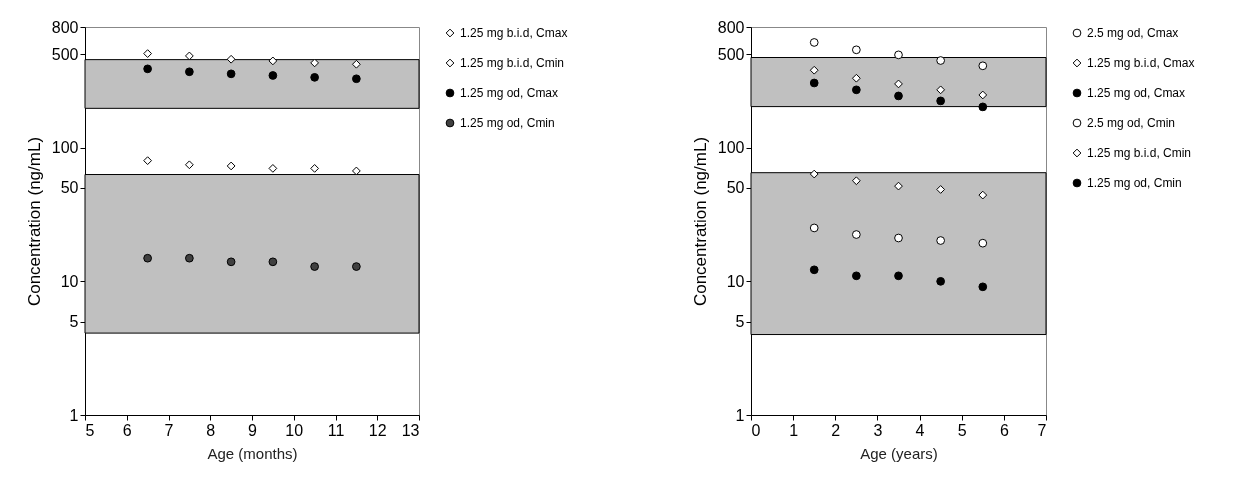 Image resolution: width=1256 pixels, height=477 pixels. Describe the element at coordinates (1131, 123) in the screenshot. I see `legend-label: 2.5 mg od, Cmin` at that location.